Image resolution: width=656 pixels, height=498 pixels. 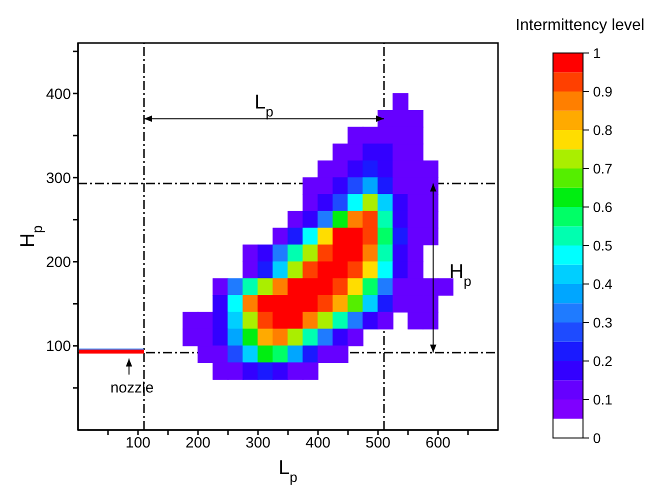 What do you see at coordinates (58, 178) in the screenshot?
I see `y-tick-label: 300` at bounding box center [58, 178].